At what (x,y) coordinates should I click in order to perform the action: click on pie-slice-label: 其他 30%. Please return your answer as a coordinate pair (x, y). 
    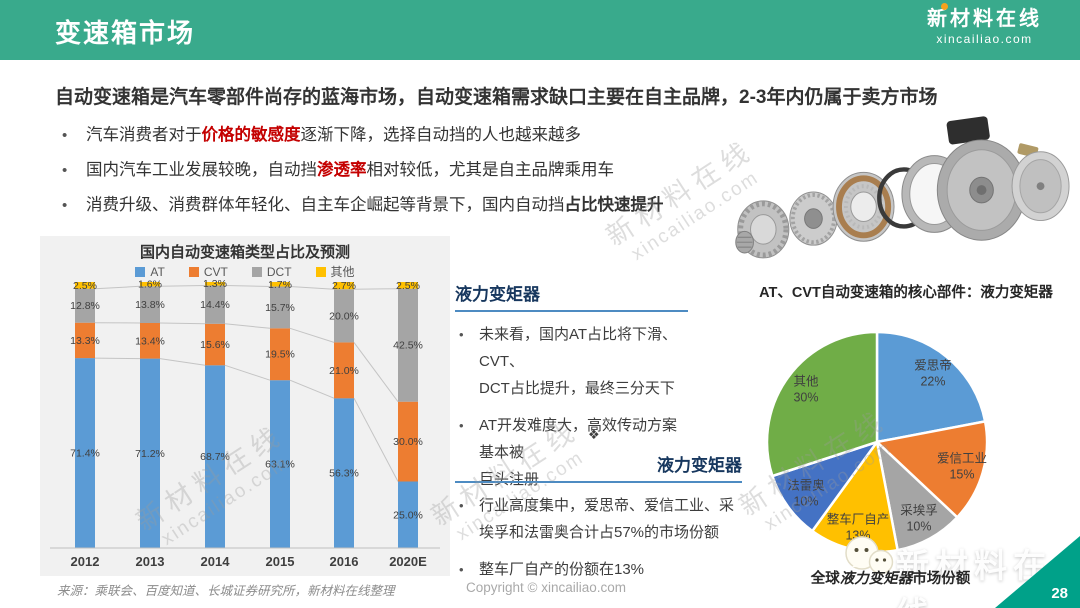
    Looking at the image, I should click on (806, 389).